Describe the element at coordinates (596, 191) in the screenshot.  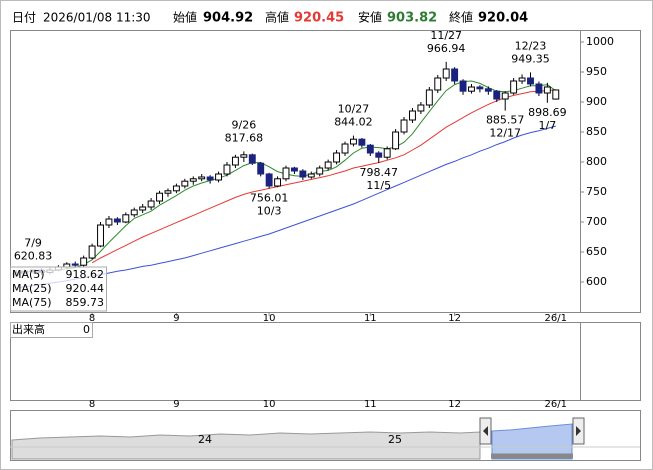
I see `y-tick-label: 750` at that location.